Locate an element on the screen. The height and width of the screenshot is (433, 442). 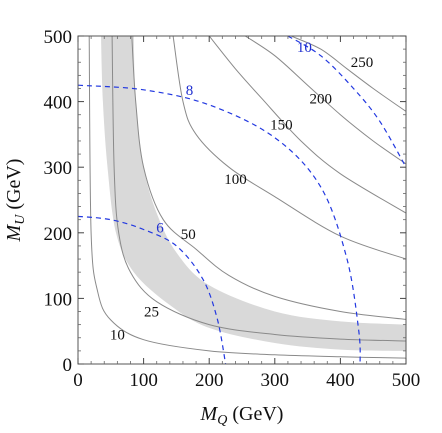
solid-contour-label-200: 200 is located at coordinates (320, 99).